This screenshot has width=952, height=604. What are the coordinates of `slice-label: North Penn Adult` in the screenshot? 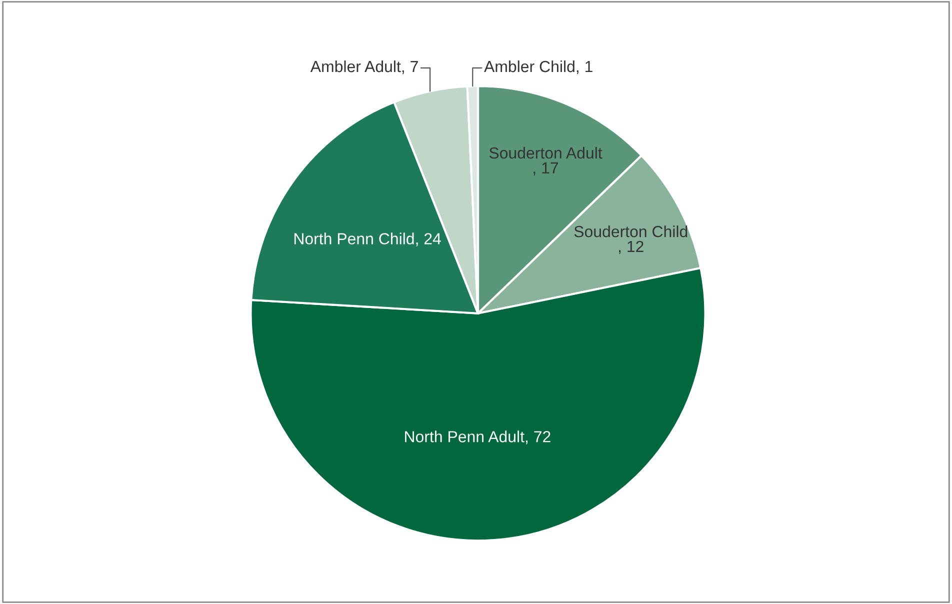 It's located at (464, 436).